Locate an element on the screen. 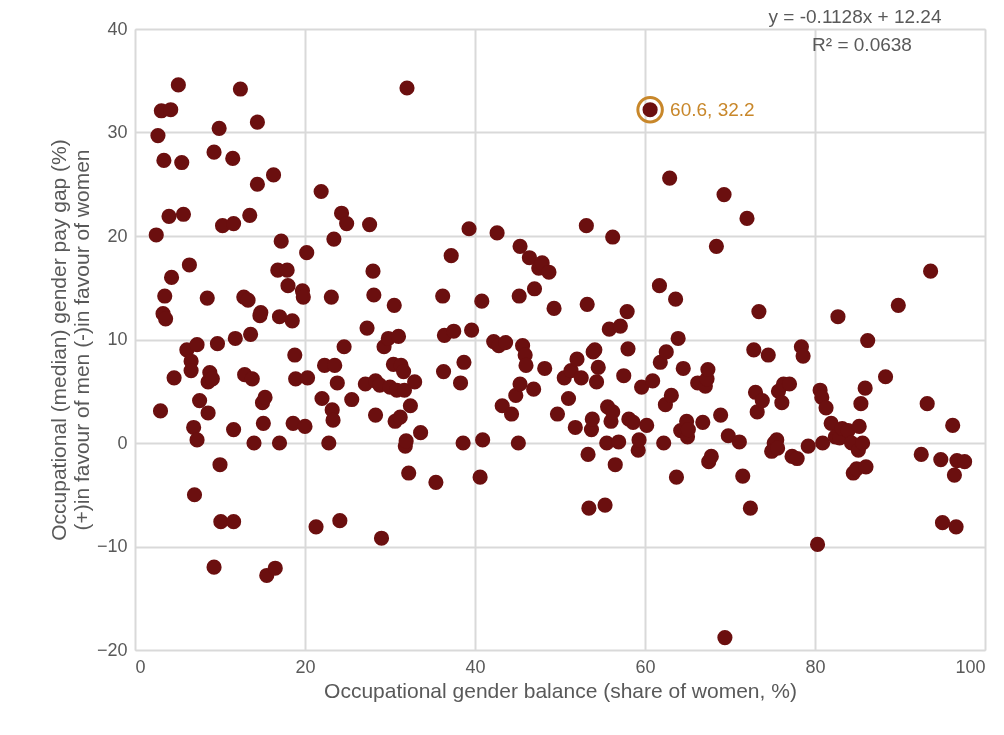 The width and height of the screenshot is (1004, 735). y-tick-label: −20 is located at coordinates (112, 649).